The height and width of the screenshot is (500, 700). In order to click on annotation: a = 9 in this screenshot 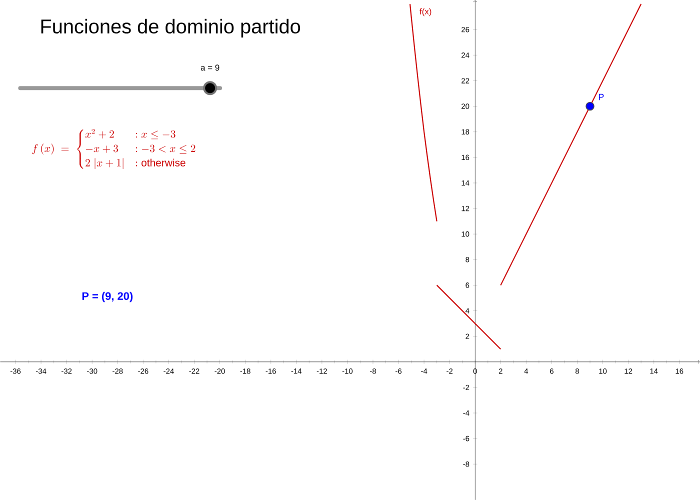, I will do `click(210, 67)`.